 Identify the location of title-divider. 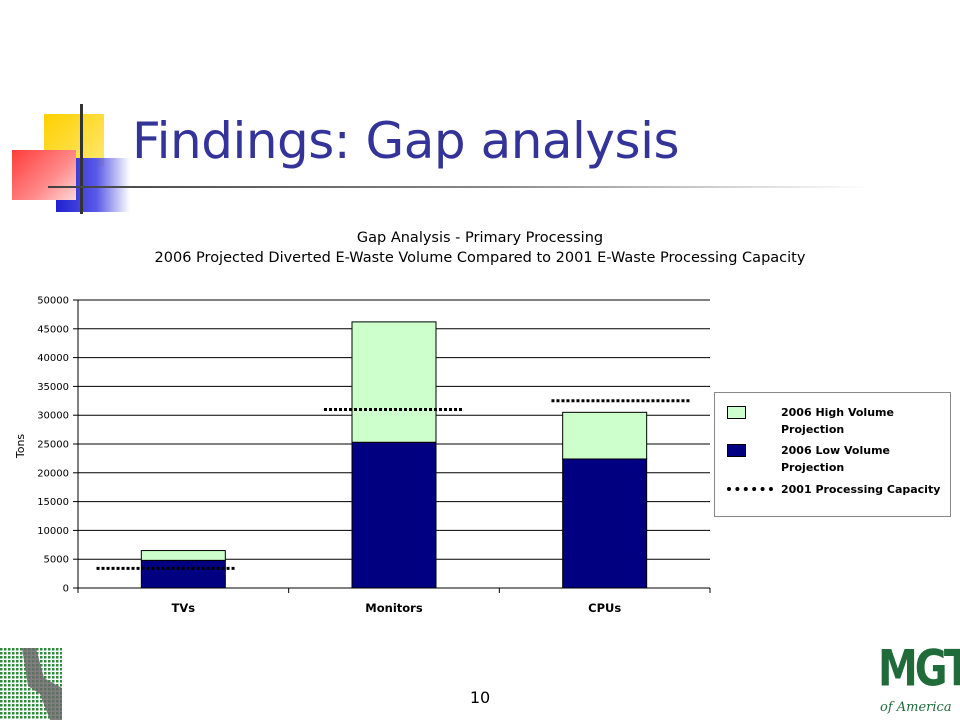
(458, 187).